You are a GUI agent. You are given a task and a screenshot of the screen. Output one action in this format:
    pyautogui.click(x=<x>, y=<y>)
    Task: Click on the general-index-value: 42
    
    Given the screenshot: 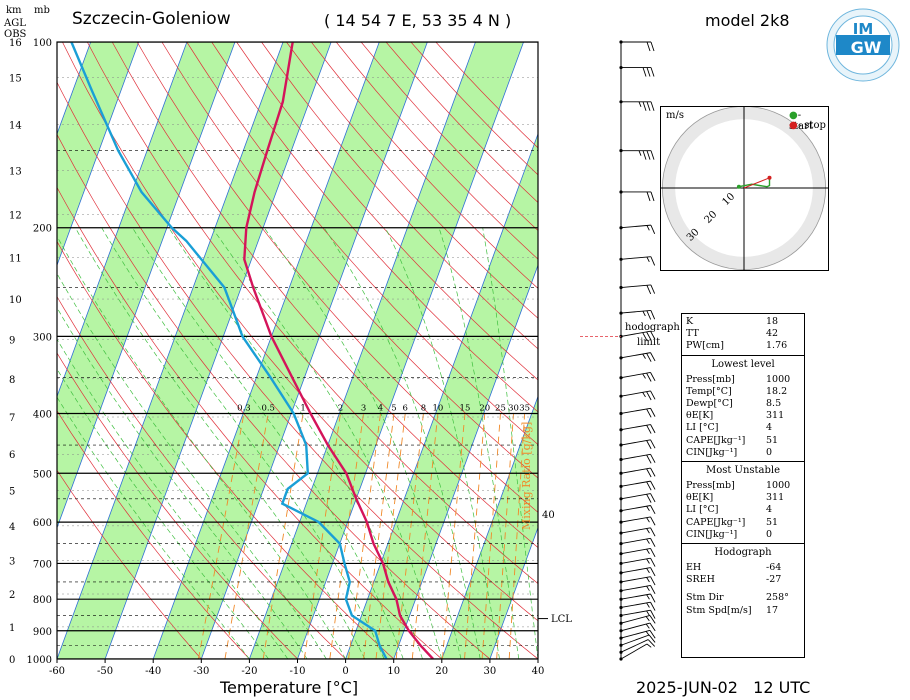 What is the action you would take?
    pyautogui.click(x=772, y=334)
    